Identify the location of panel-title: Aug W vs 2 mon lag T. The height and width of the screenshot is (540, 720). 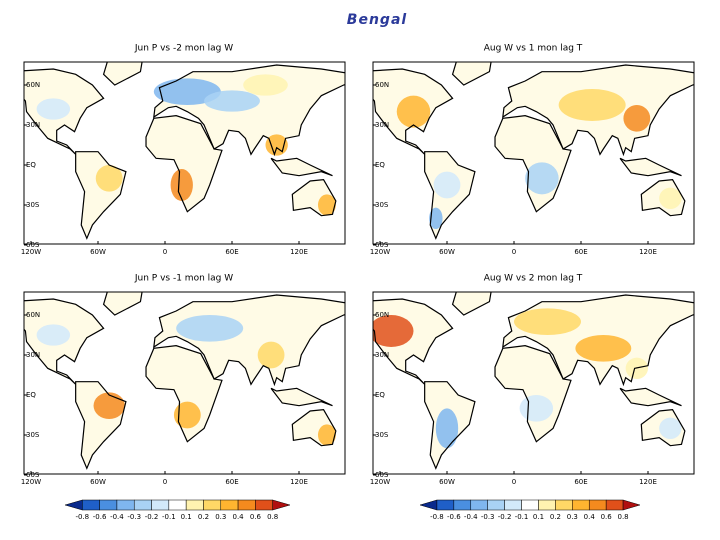
(533, 279).